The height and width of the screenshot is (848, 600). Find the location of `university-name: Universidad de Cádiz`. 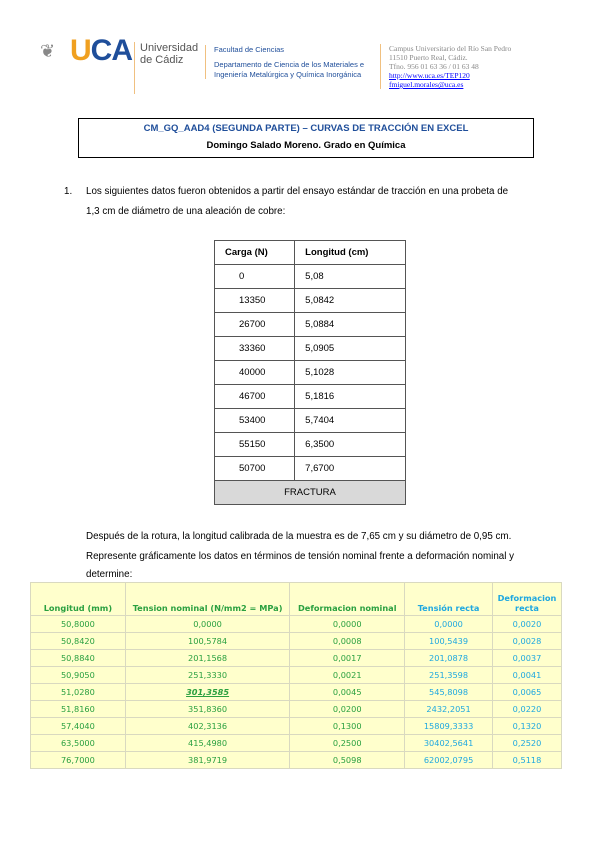

university-name: Universidad de Cádiz is located at coordinates (166, 68).